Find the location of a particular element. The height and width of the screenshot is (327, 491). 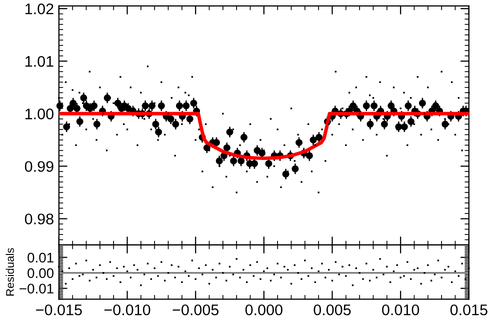

x-tick-label: 0.000 is located at coordinates (263, 310).